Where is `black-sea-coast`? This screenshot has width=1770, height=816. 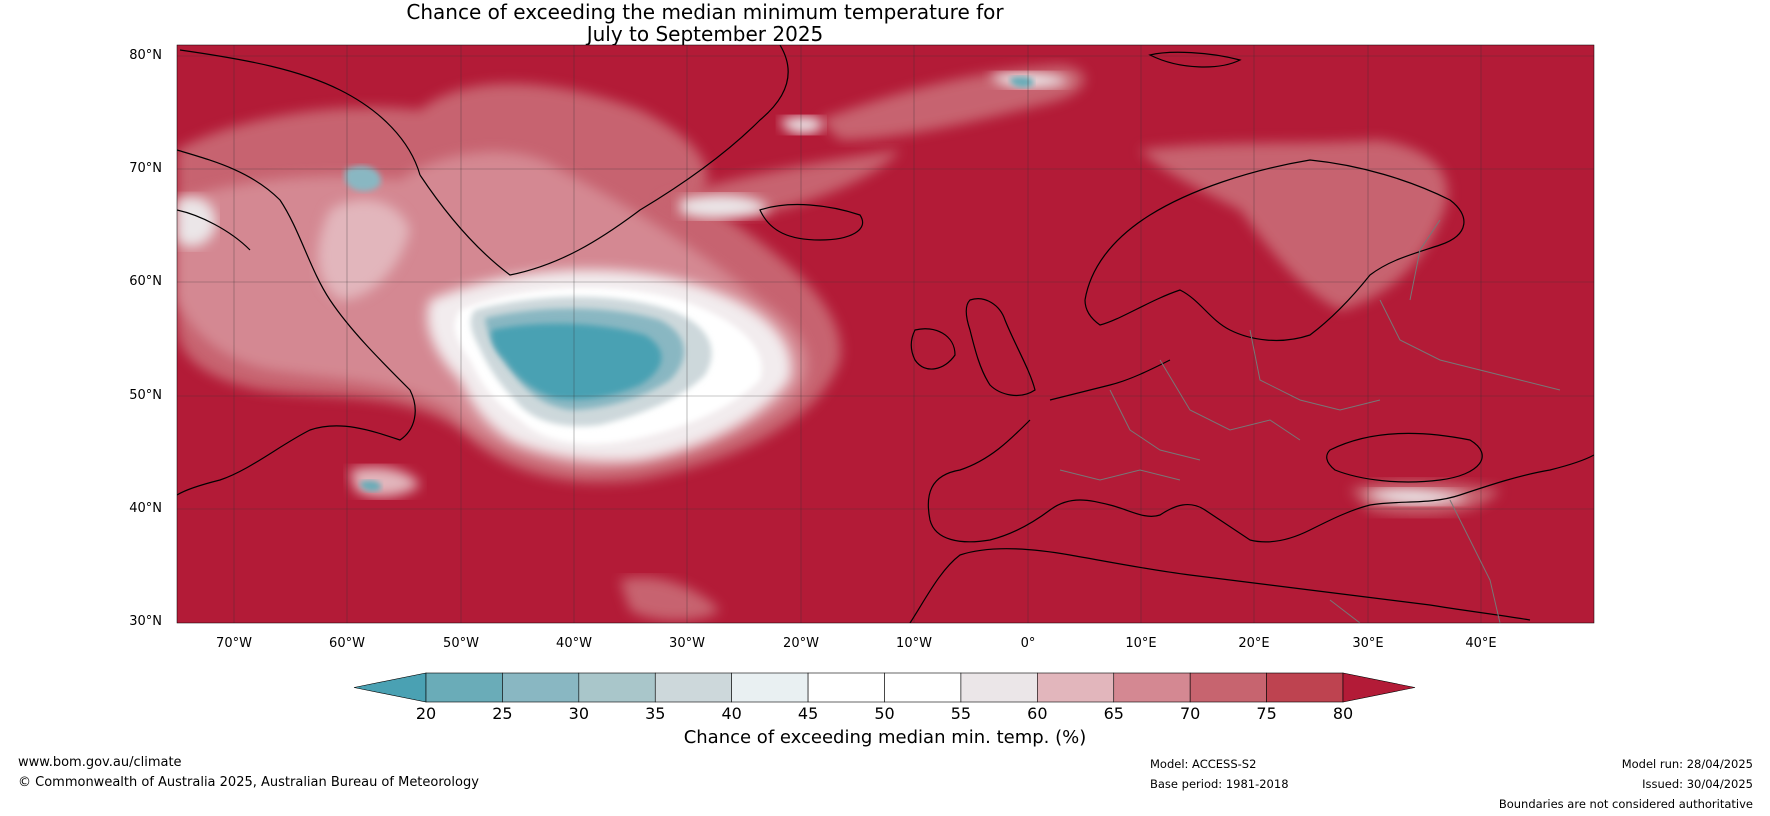 black-sea-coast is located at coordinates (1404, 457).